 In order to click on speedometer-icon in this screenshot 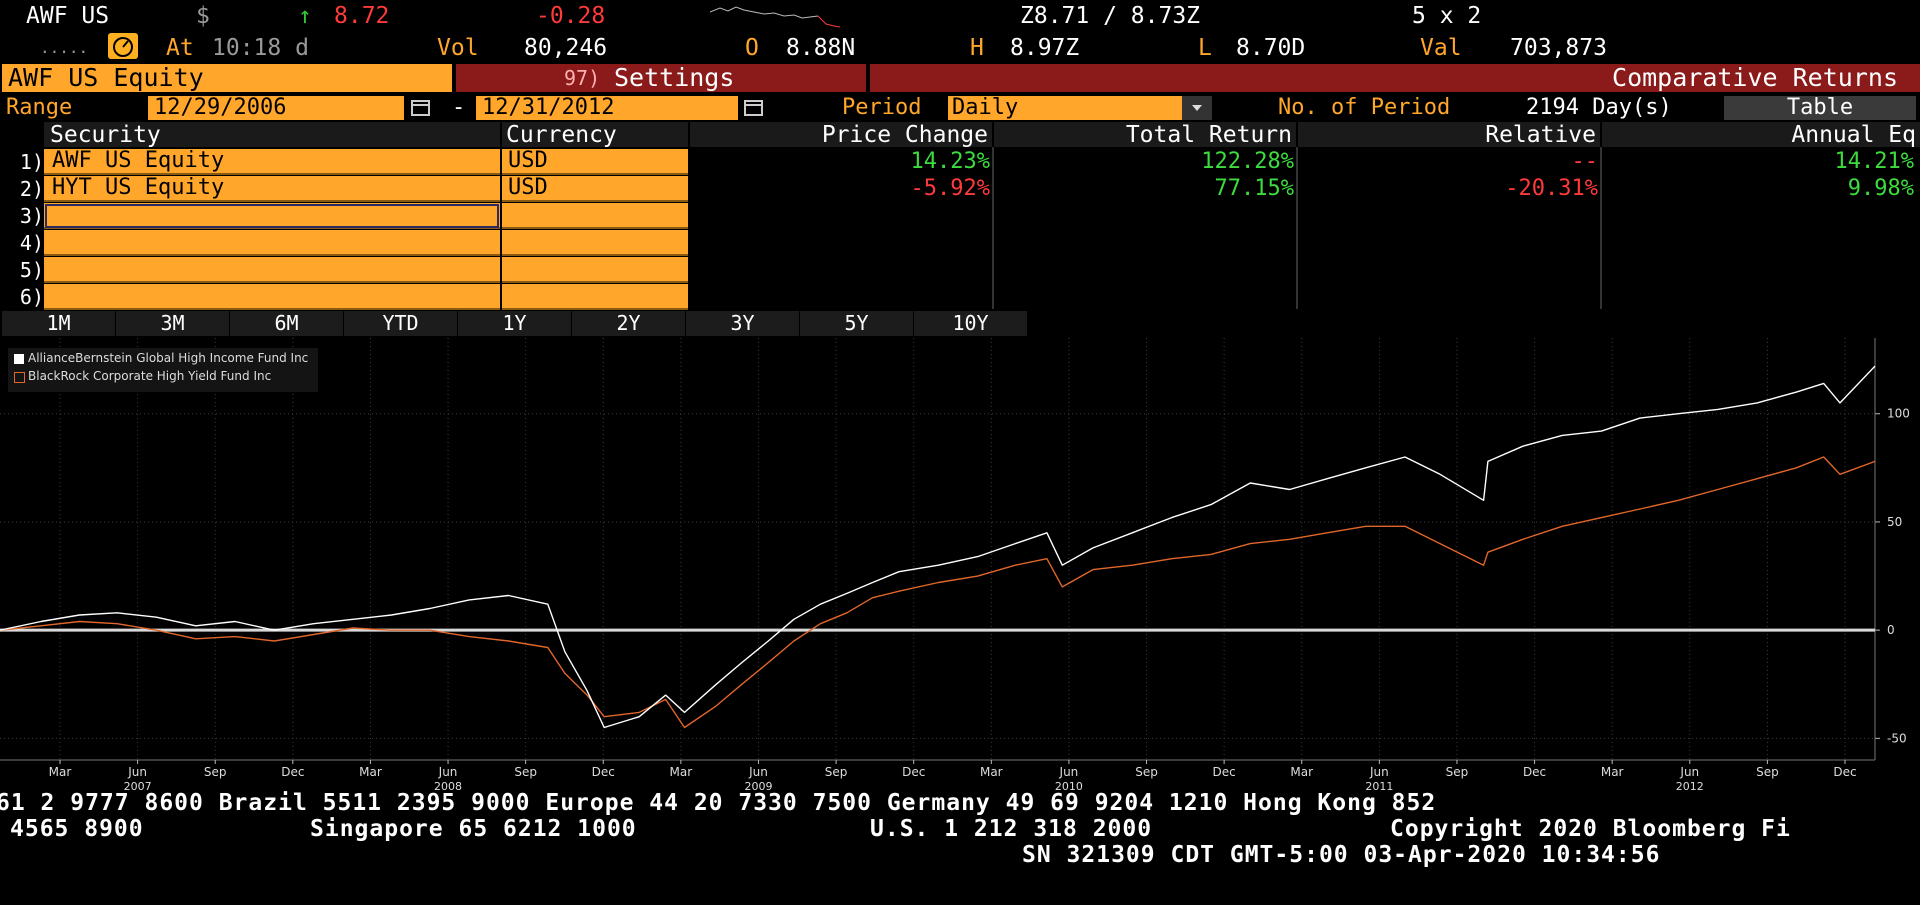, I will do `click(123, 46)`.